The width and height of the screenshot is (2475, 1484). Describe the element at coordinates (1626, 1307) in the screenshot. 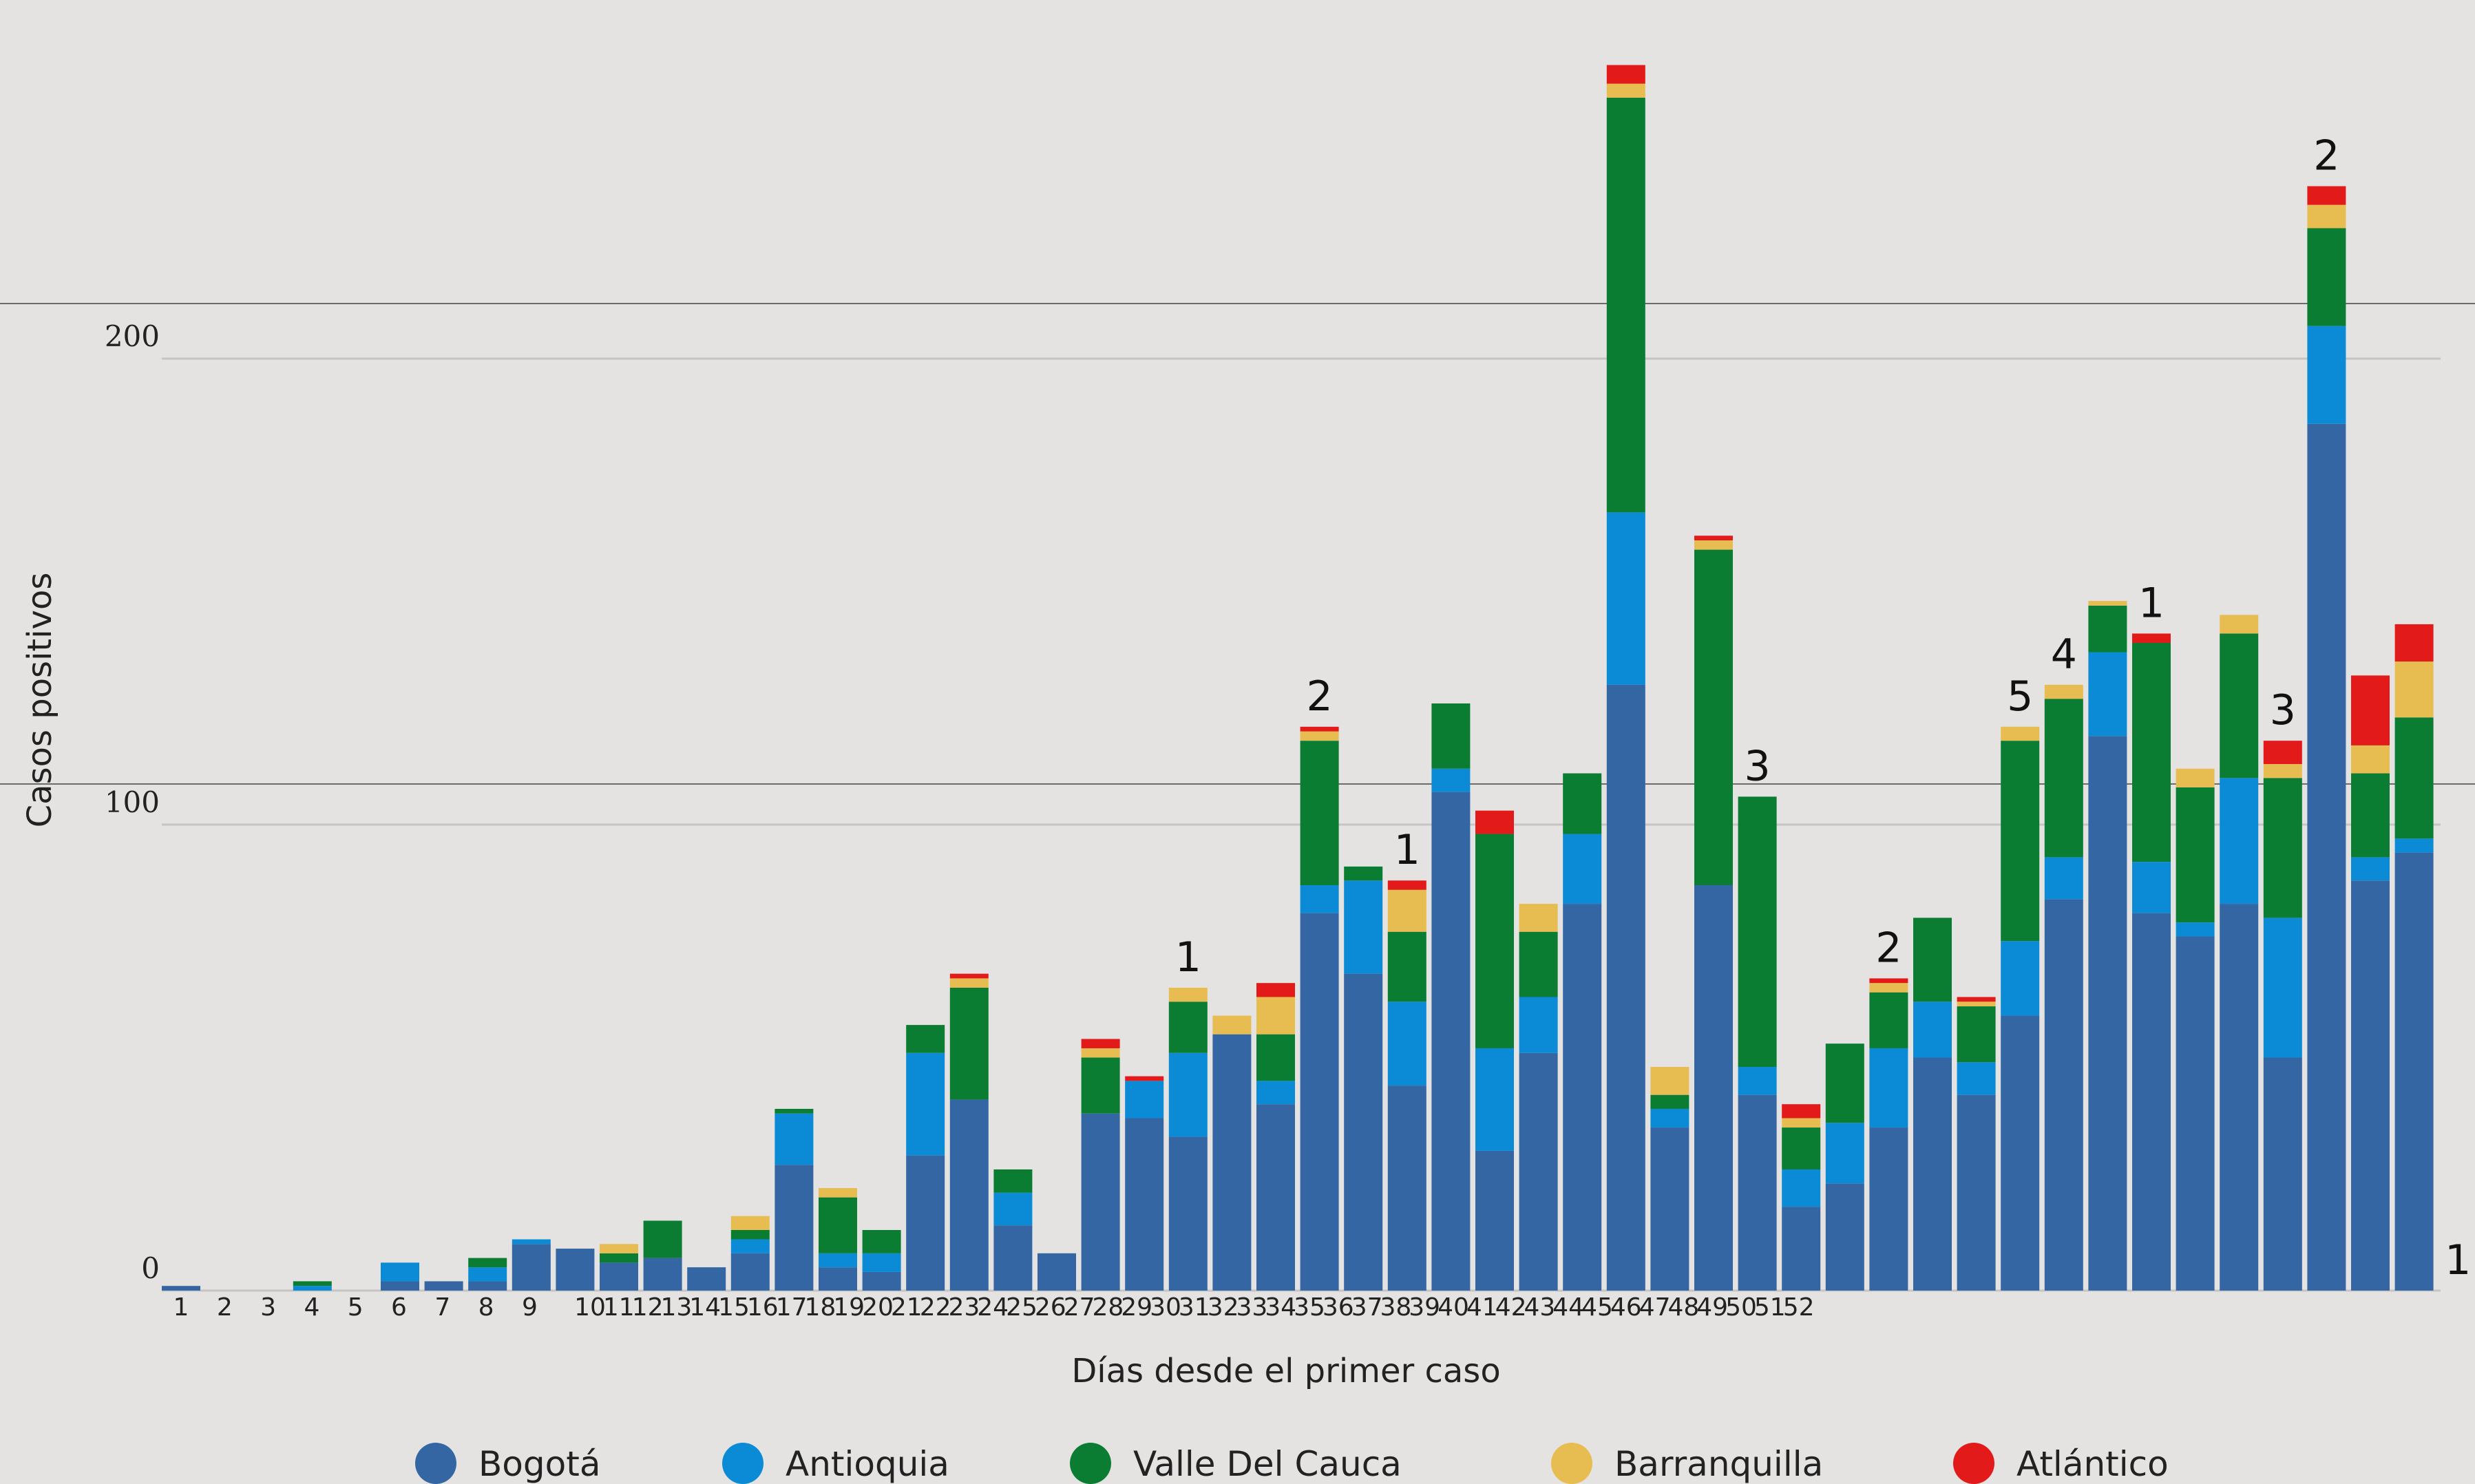

I see `x-tick-label: 46` at that location.